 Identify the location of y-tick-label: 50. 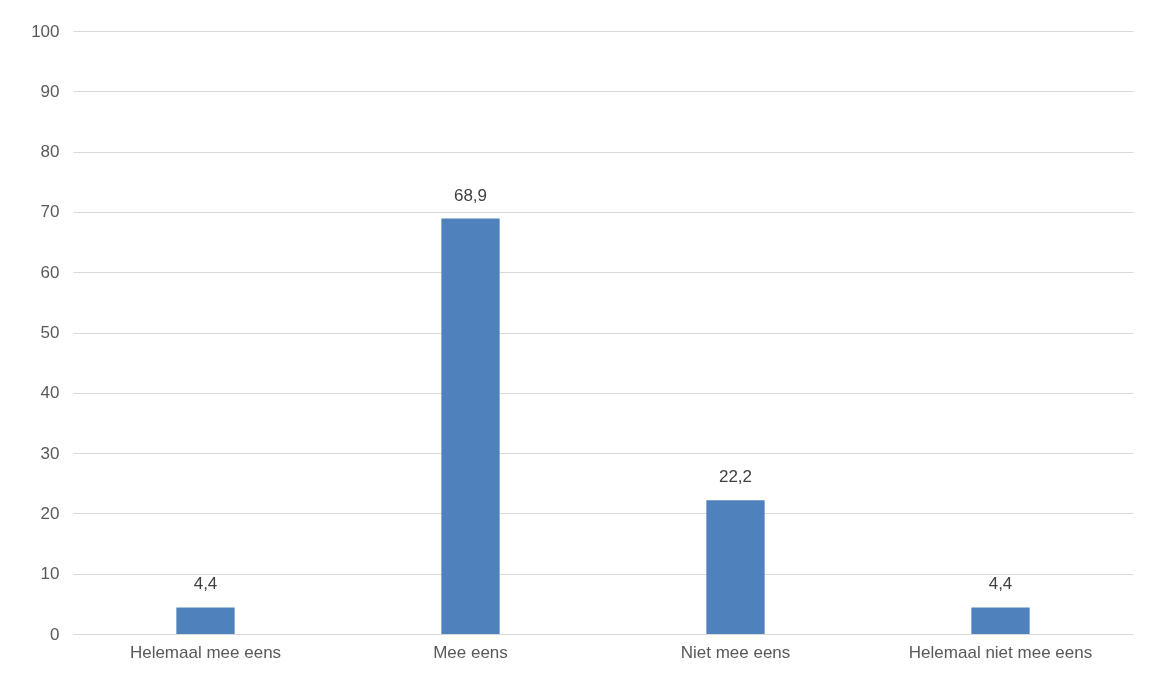
(50, 332).